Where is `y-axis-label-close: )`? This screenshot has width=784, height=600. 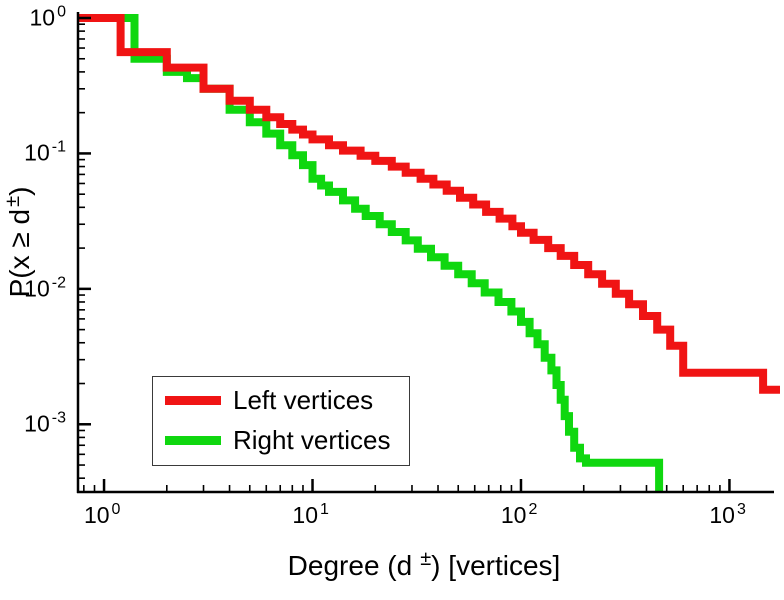 y-axis-label-close: ) is located at coordinates (19, 191).